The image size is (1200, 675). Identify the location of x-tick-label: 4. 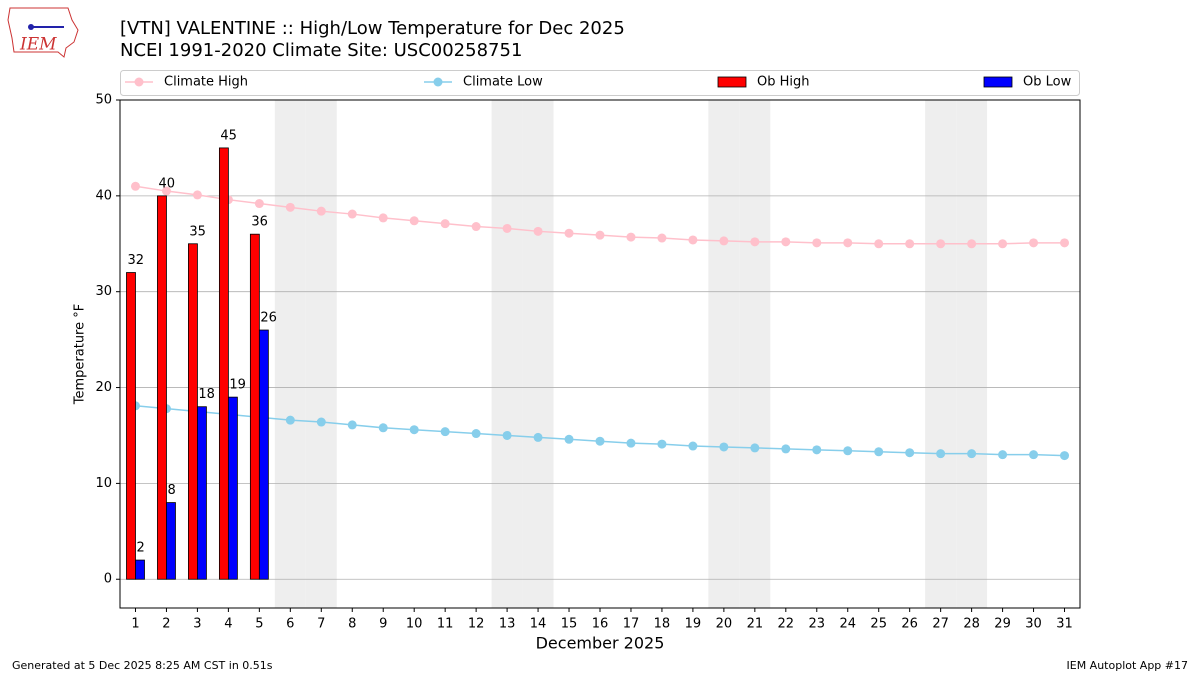
(228, 624).